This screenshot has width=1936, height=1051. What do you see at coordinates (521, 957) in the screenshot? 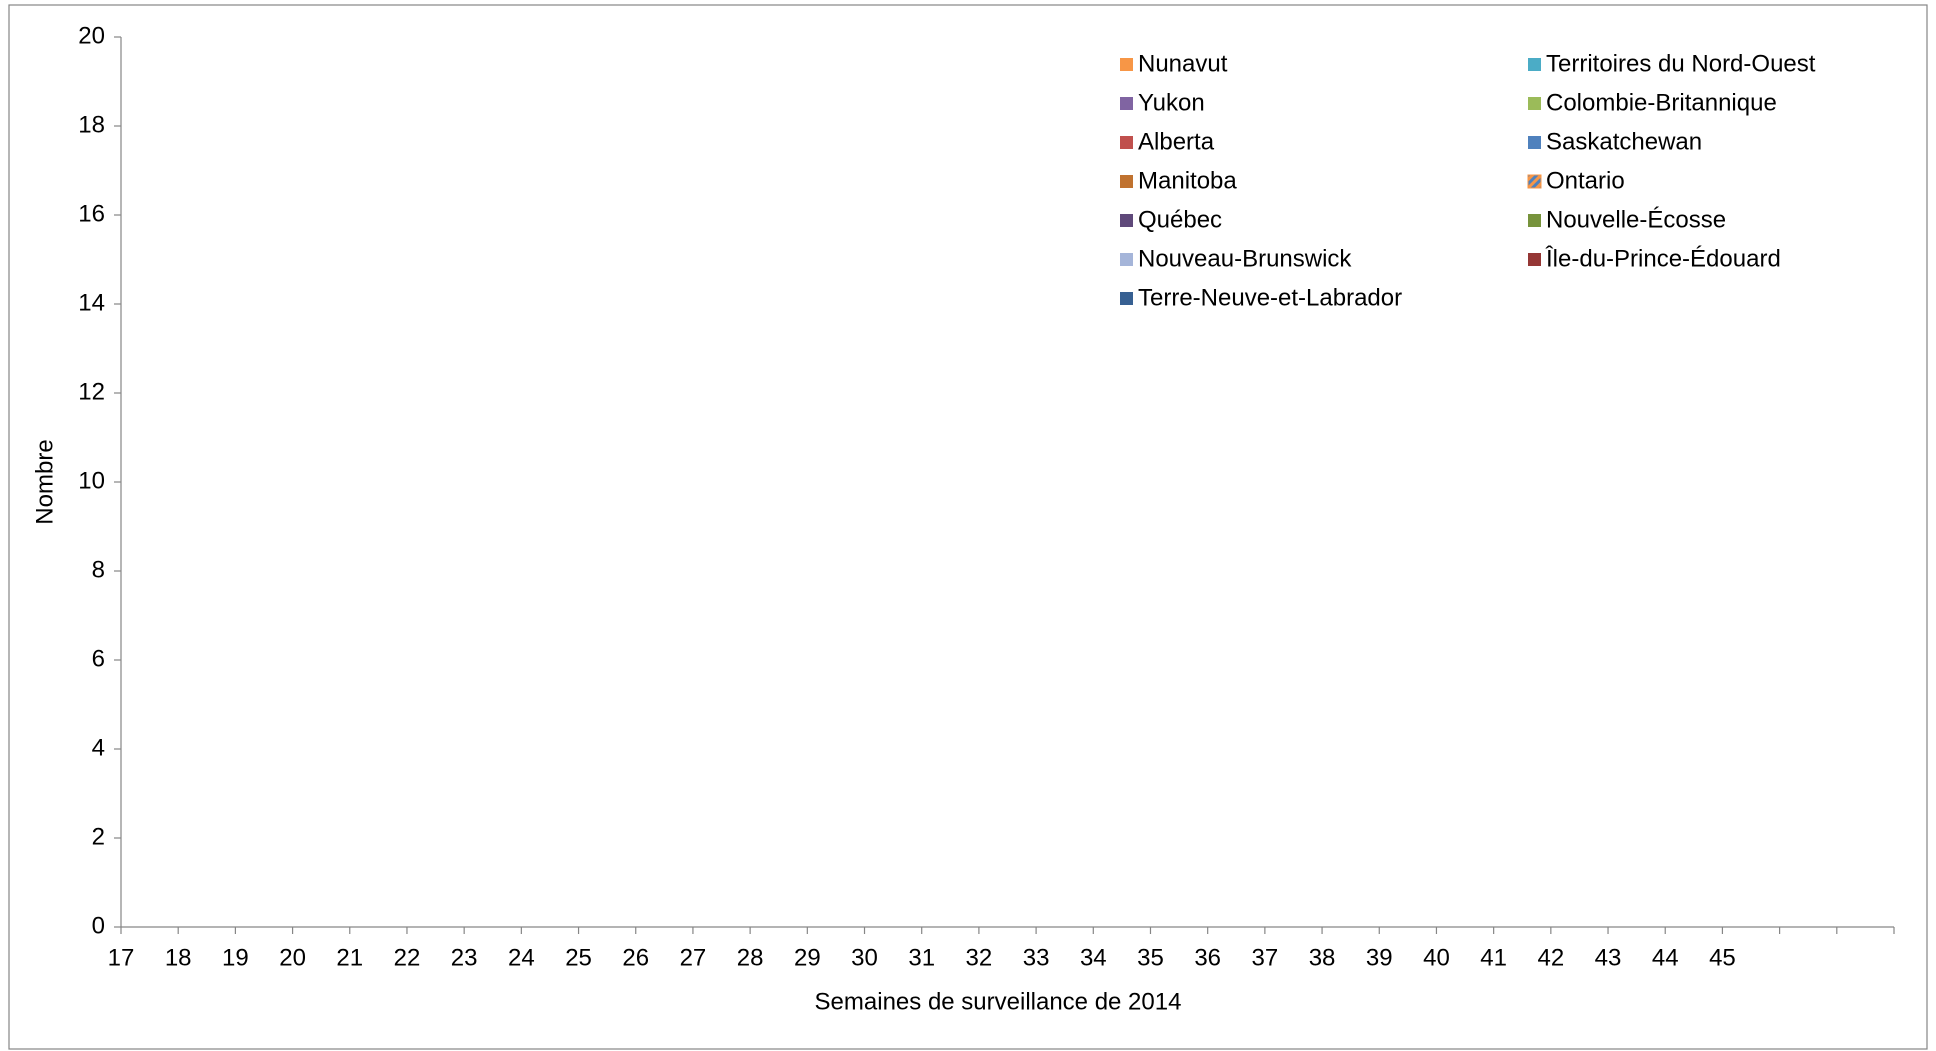
I see `x-tick-label: 24` at bounding box center [521, 957].